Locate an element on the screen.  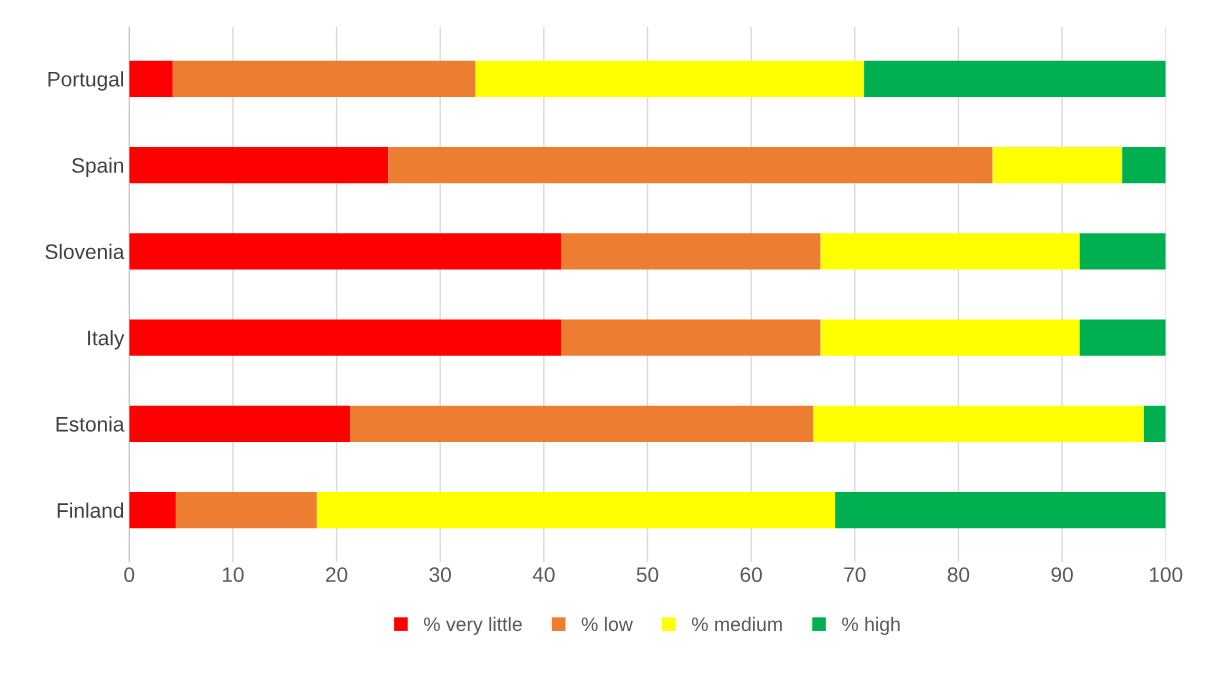
x-tick-label: 60 is located at coordinates (751, 575).